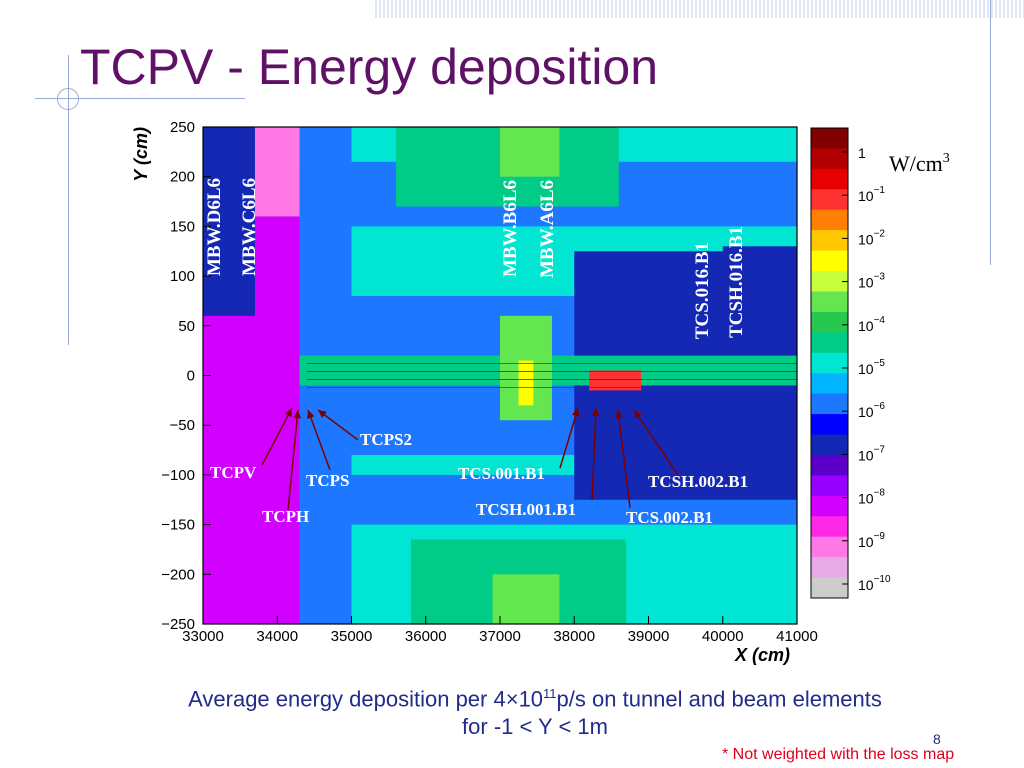  What do you see at coordinates (882, 579) in the screenshot?
I see `colorbar-tick-exponent: −10` at bounding box center [882, 579].